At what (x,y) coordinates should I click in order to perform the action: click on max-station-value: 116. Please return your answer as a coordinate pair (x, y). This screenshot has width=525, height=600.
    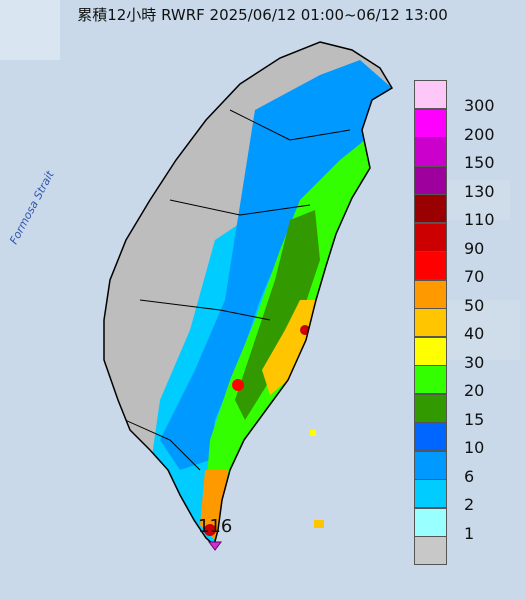
    Looking at the image, I should click on (215, 526).